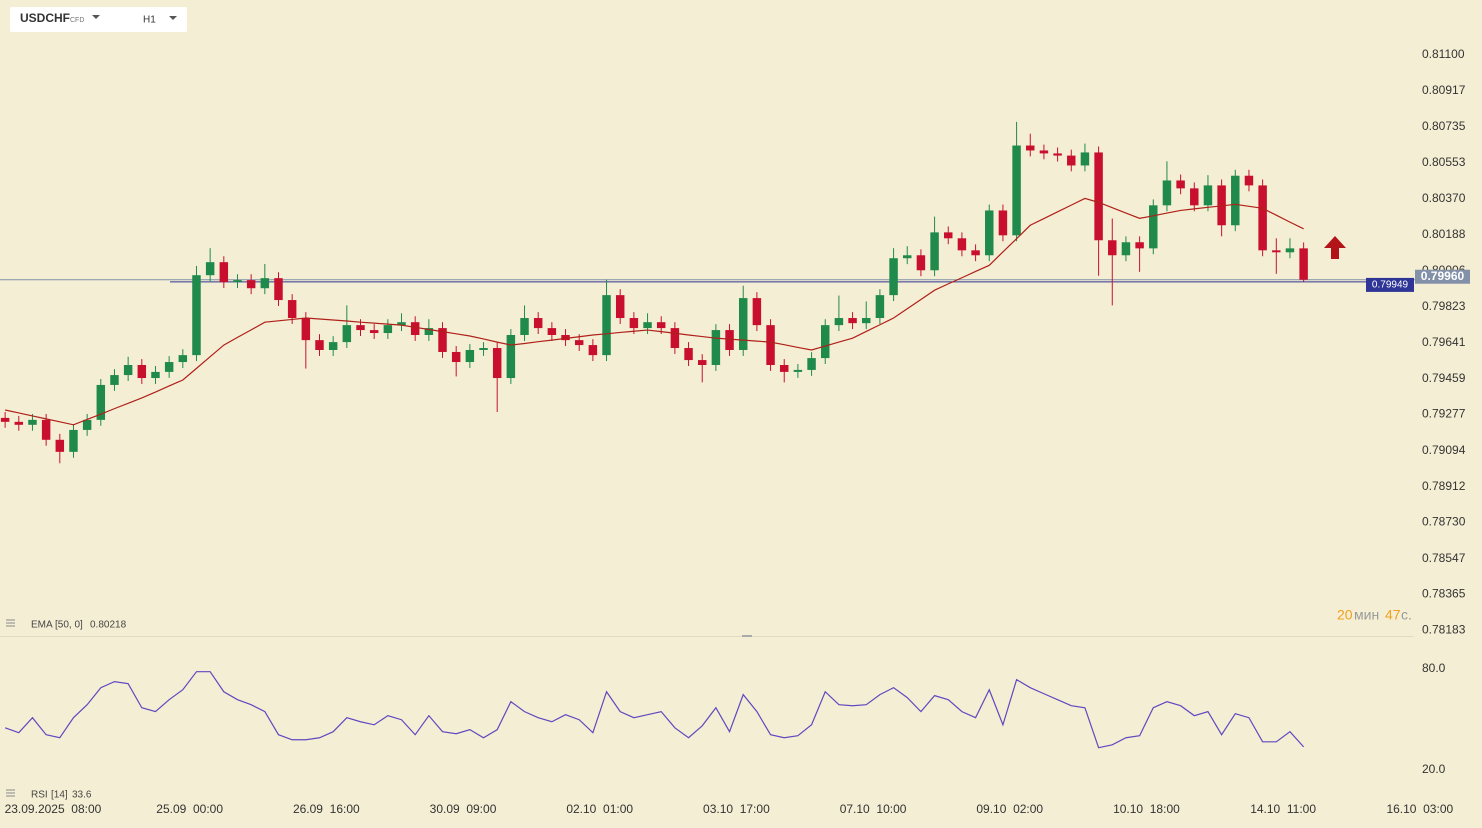 The image size is (1482, 828). What do you see at coordinates (1419, 809) in the screenshot?
I see `x-tick-label: 16.10 03:00` at bounding box center [1419, 809].